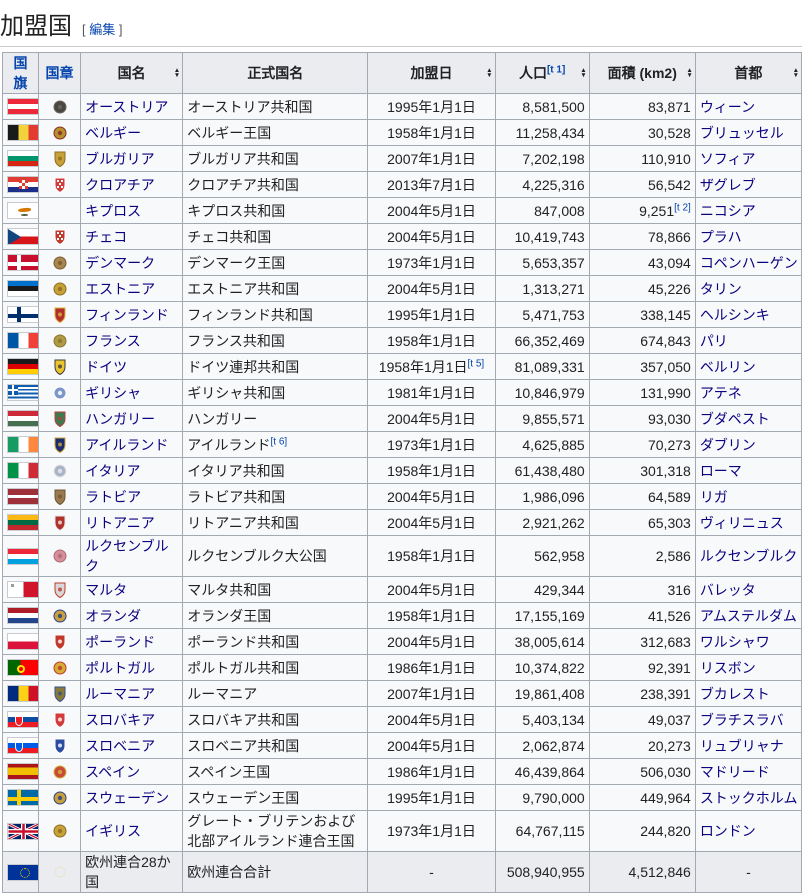 The width and height of the screenshot is (802, 893). I want to click on sort-icon-capital: ▲ ▼, so click(795, 73).